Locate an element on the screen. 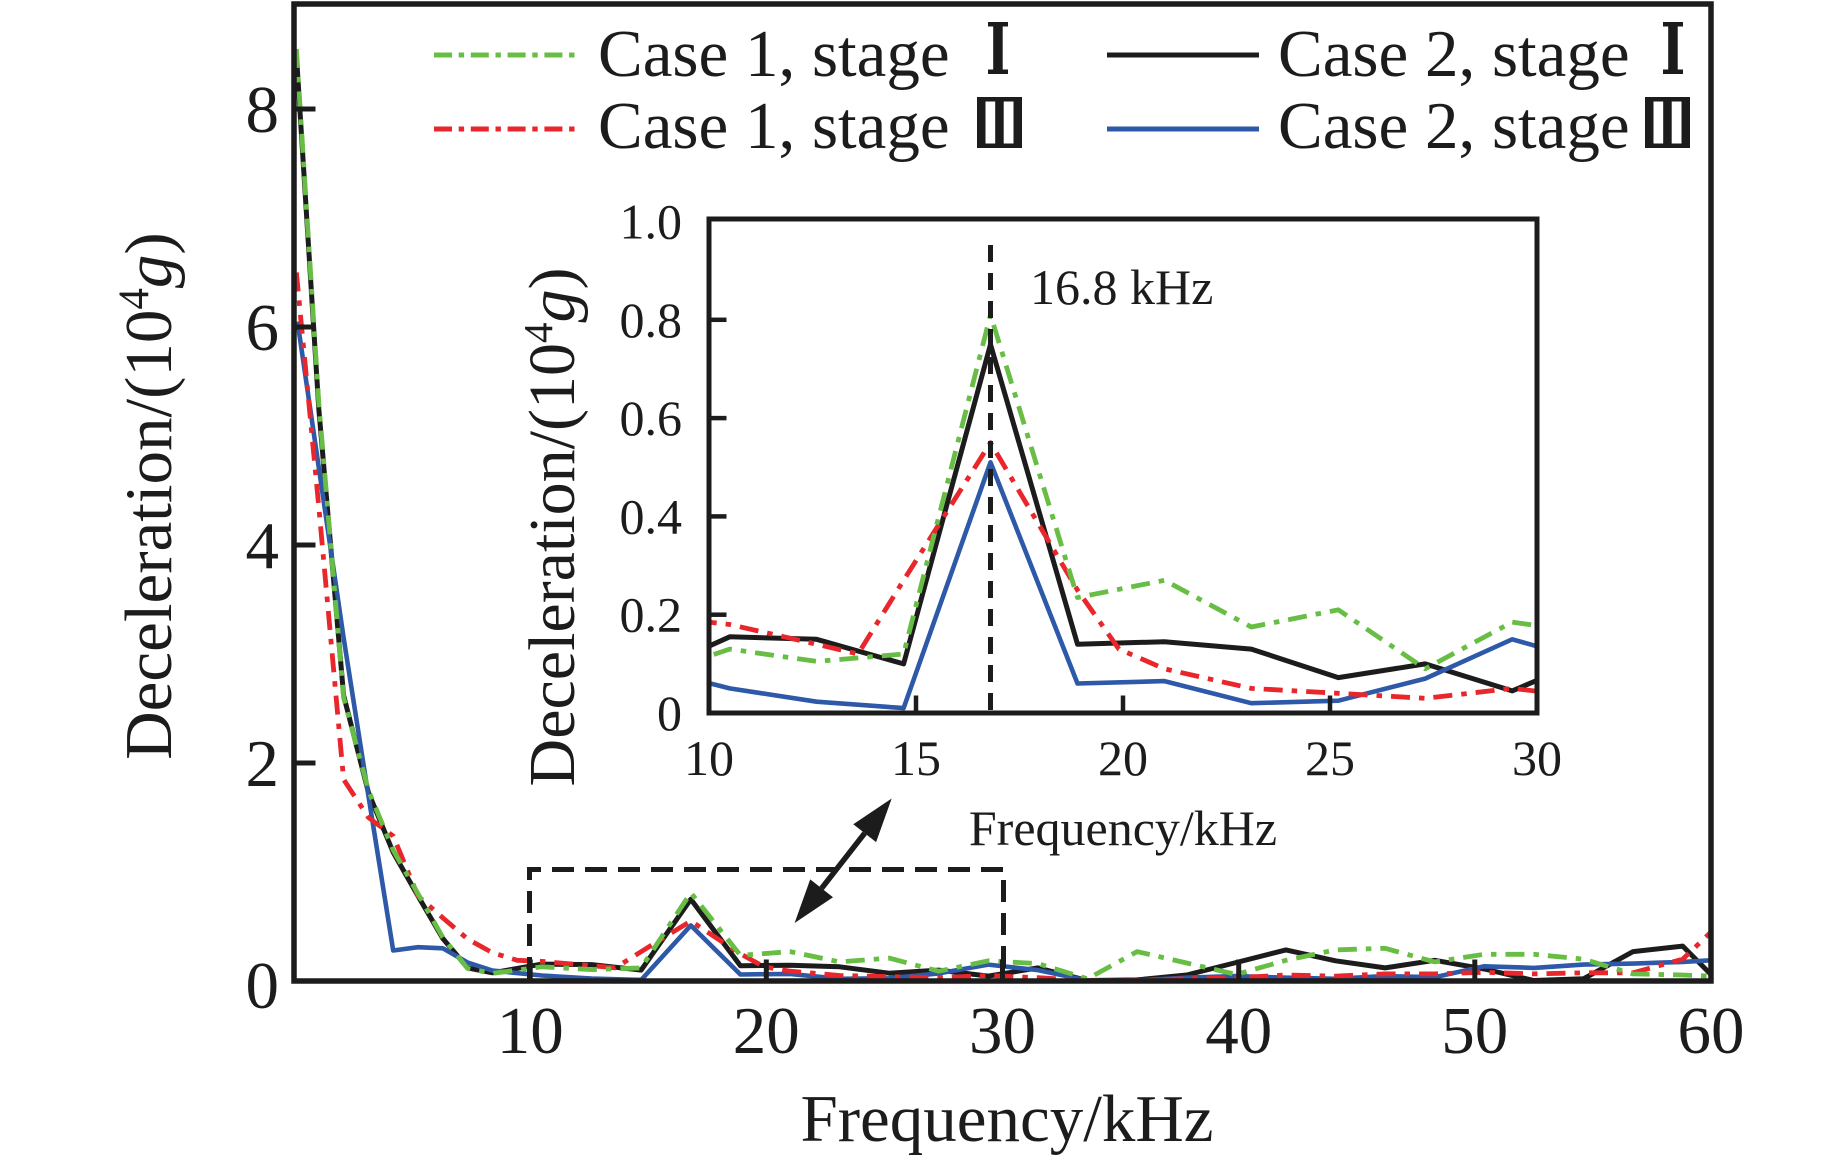 This screenshot has height=1169, width=1843. svg-text: 0.4 is located at coordinates (651, 516).